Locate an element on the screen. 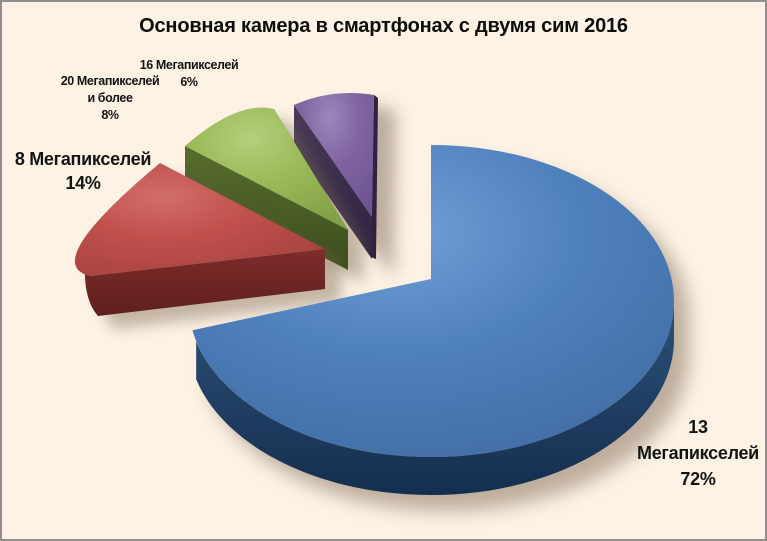 The image size is (767, 541). pie-slice-16mp is located at coordinates (336, 175).